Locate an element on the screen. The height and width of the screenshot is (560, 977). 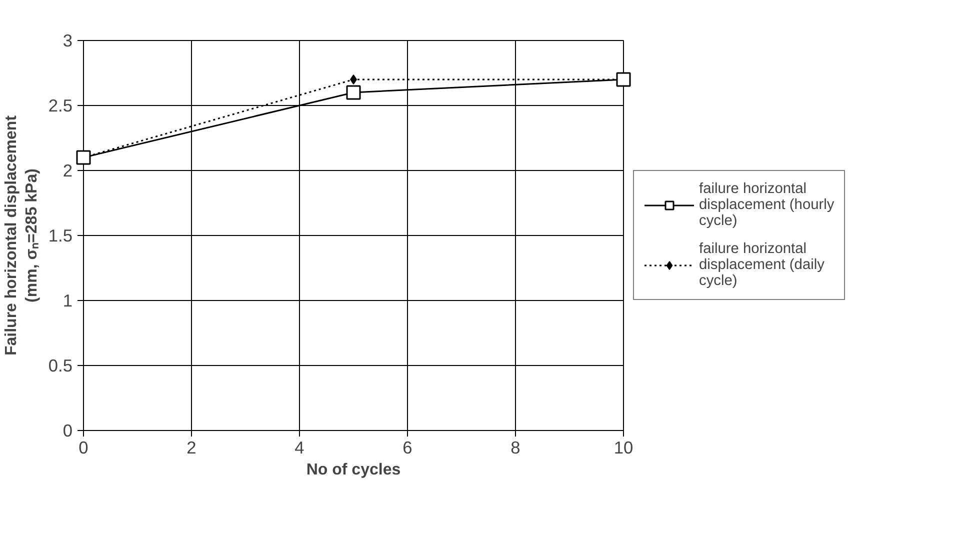
legend-label: failure horizontal displacement (daily cycle) is located at coordinates (761, 265).